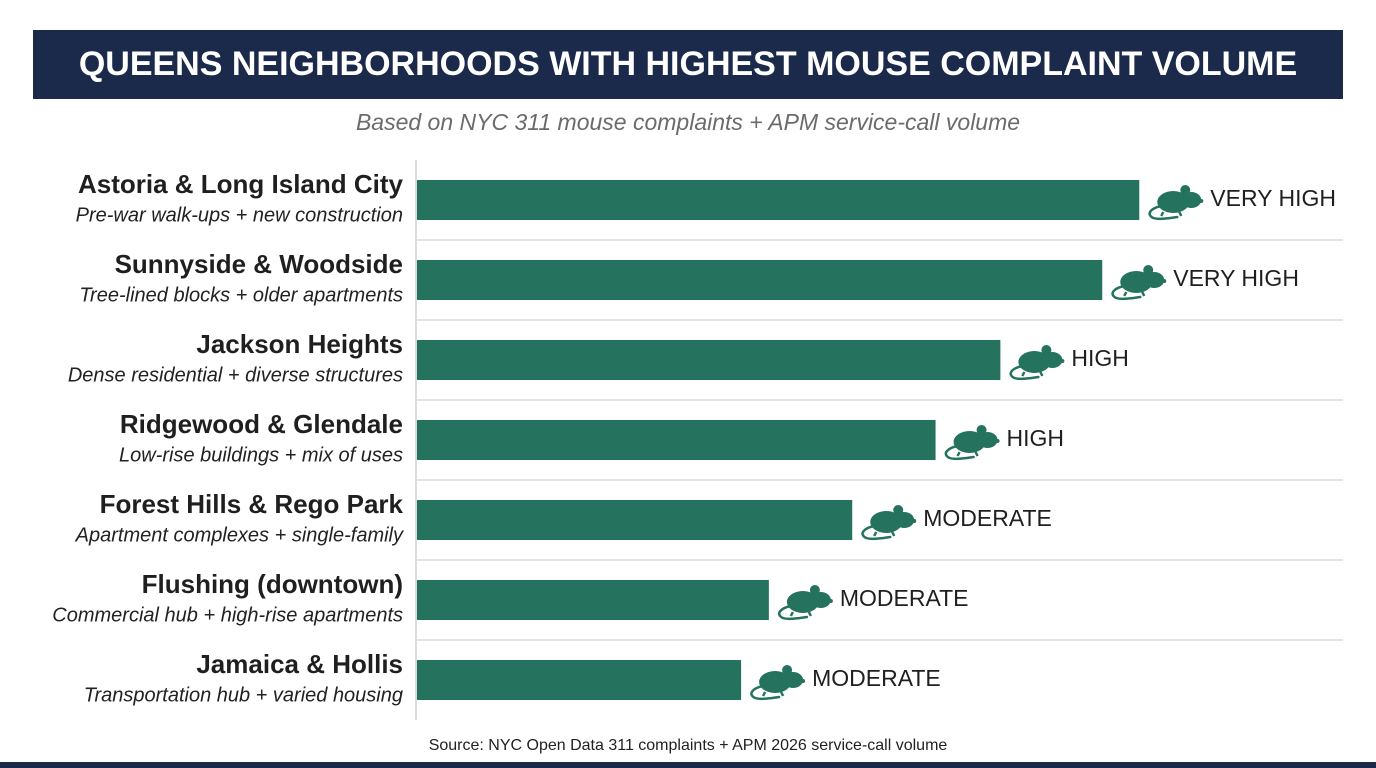  I want to click on category-description: Transportation hub + varied housing, so click(243, 695).